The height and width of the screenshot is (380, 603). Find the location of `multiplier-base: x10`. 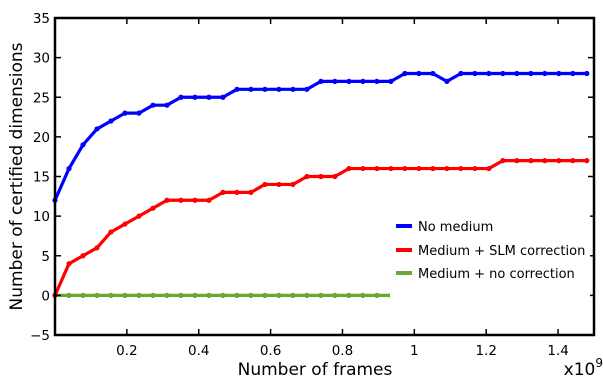

multiplier-base: x10 is located at coordinates (580, 370).